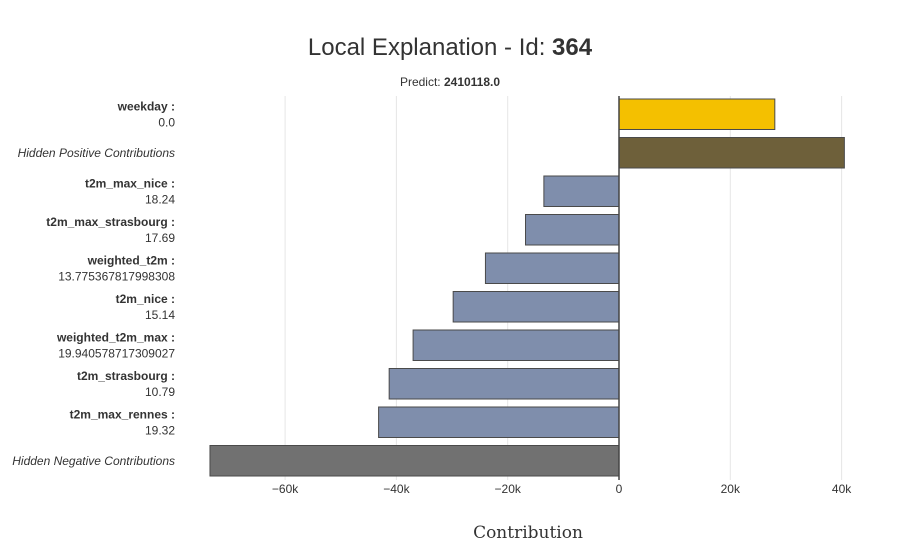  I want to click on chart-title: Local Explanation - Id: 364, so click(450, 47).